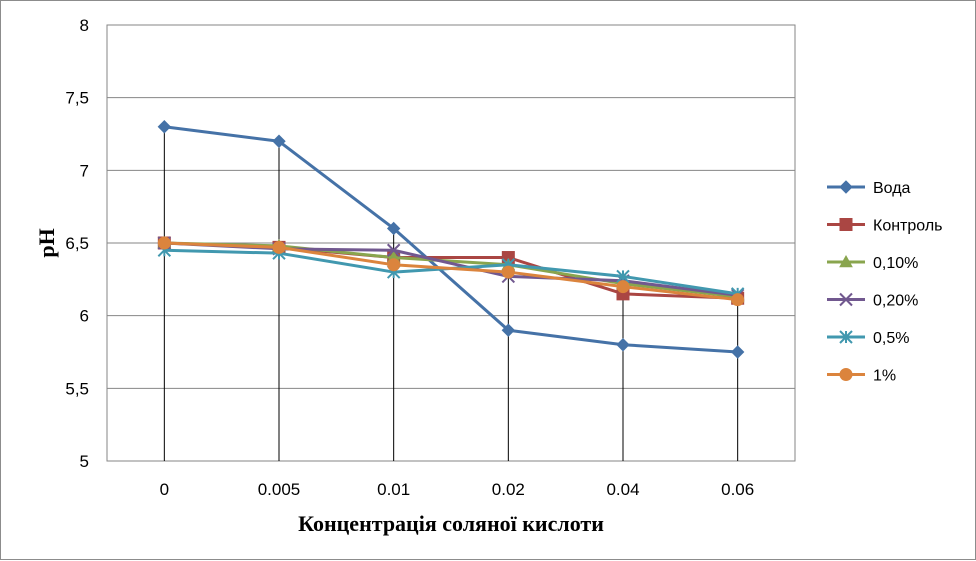 Image resolution: width=976 pixels, height=561 pixels. What do you see at coordinates (872, 301) in the screenshot?
I see `legend-item: 0,20%` at bounding box center [872, 301].